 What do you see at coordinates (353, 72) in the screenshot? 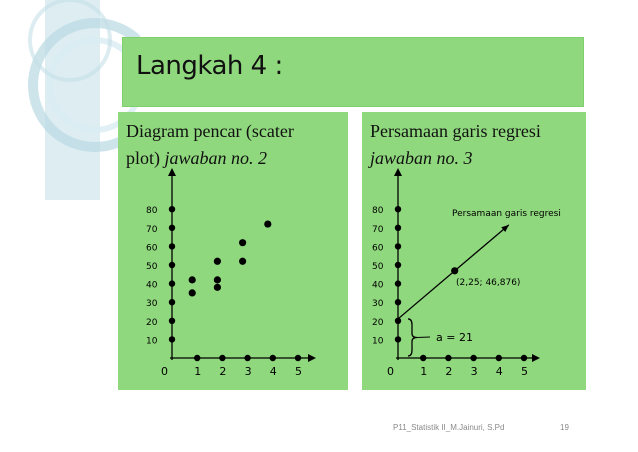
I see `title-bar` at bounding box center [353, 72].